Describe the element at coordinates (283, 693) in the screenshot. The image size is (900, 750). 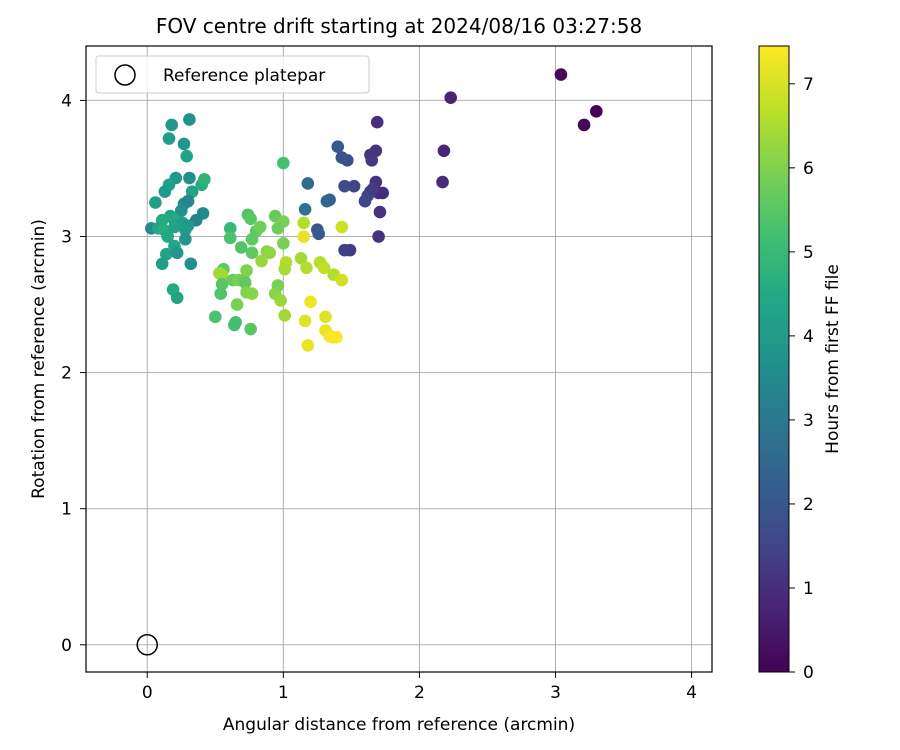
I see `x-tick-label: 1` at that location.